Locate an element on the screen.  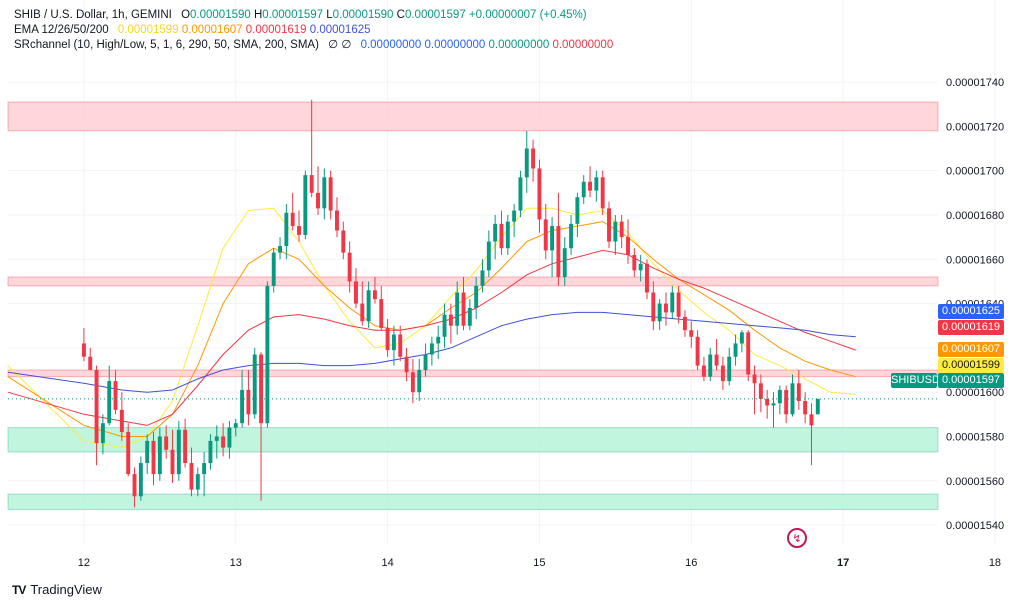
symbol-title: SHIB / U.S. Dollar, 1h, GEMINI is located at coordinates (93, 15).